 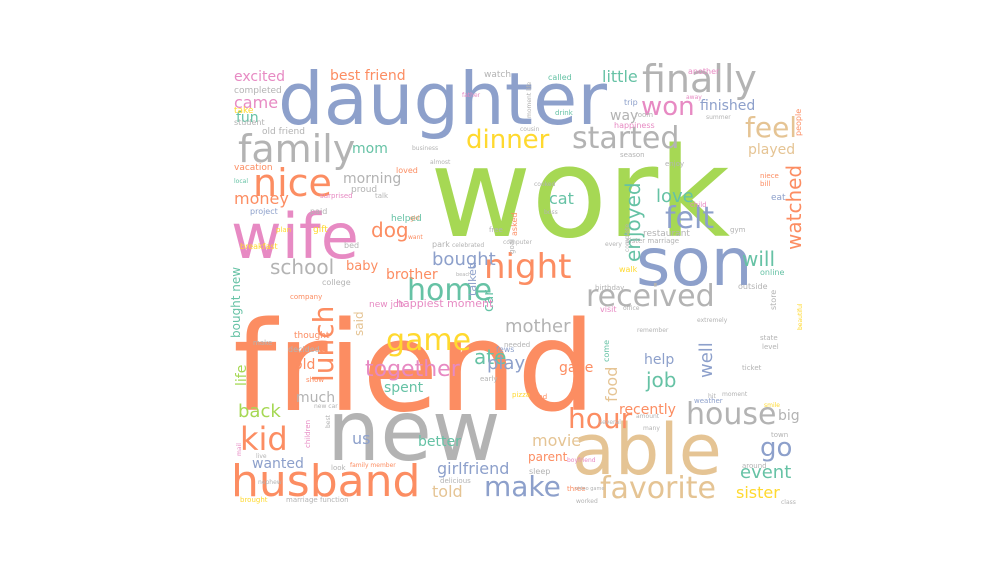 What do you see at coordinates (776, 448) in the screenshot?
I see `word: go` at bounding box center [776, 448].